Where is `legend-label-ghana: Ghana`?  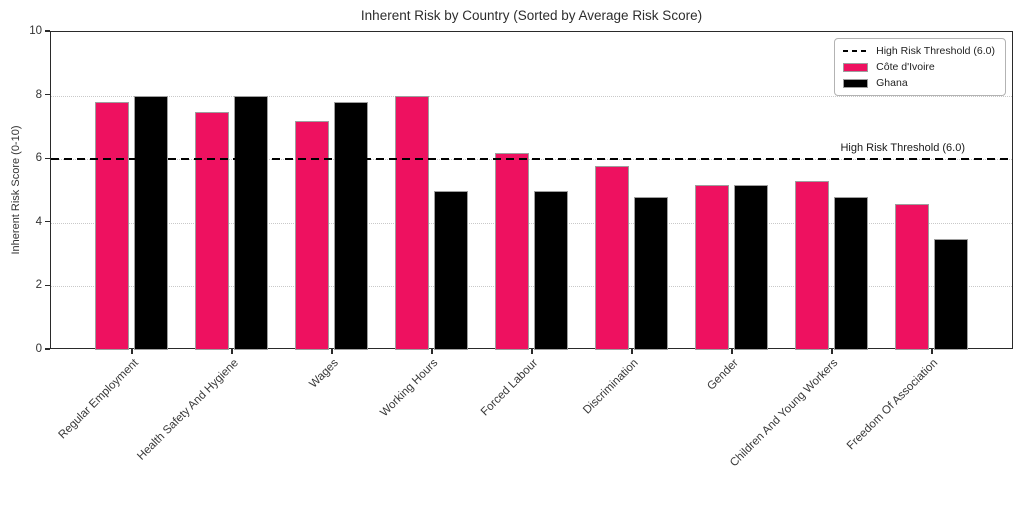 legend-label-ghana: Ghana is located at coordinates (892, 83).